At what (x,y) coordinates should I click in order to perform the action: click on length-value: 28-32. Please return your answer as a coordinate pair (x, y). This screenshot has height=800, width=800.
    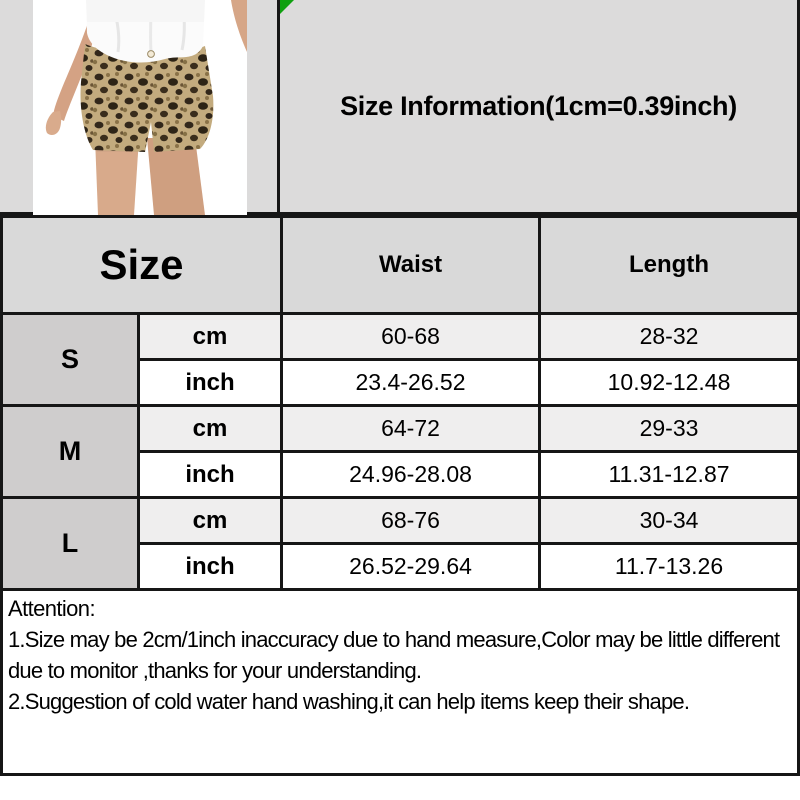
    Looking at the image, I should click on (669, 336).